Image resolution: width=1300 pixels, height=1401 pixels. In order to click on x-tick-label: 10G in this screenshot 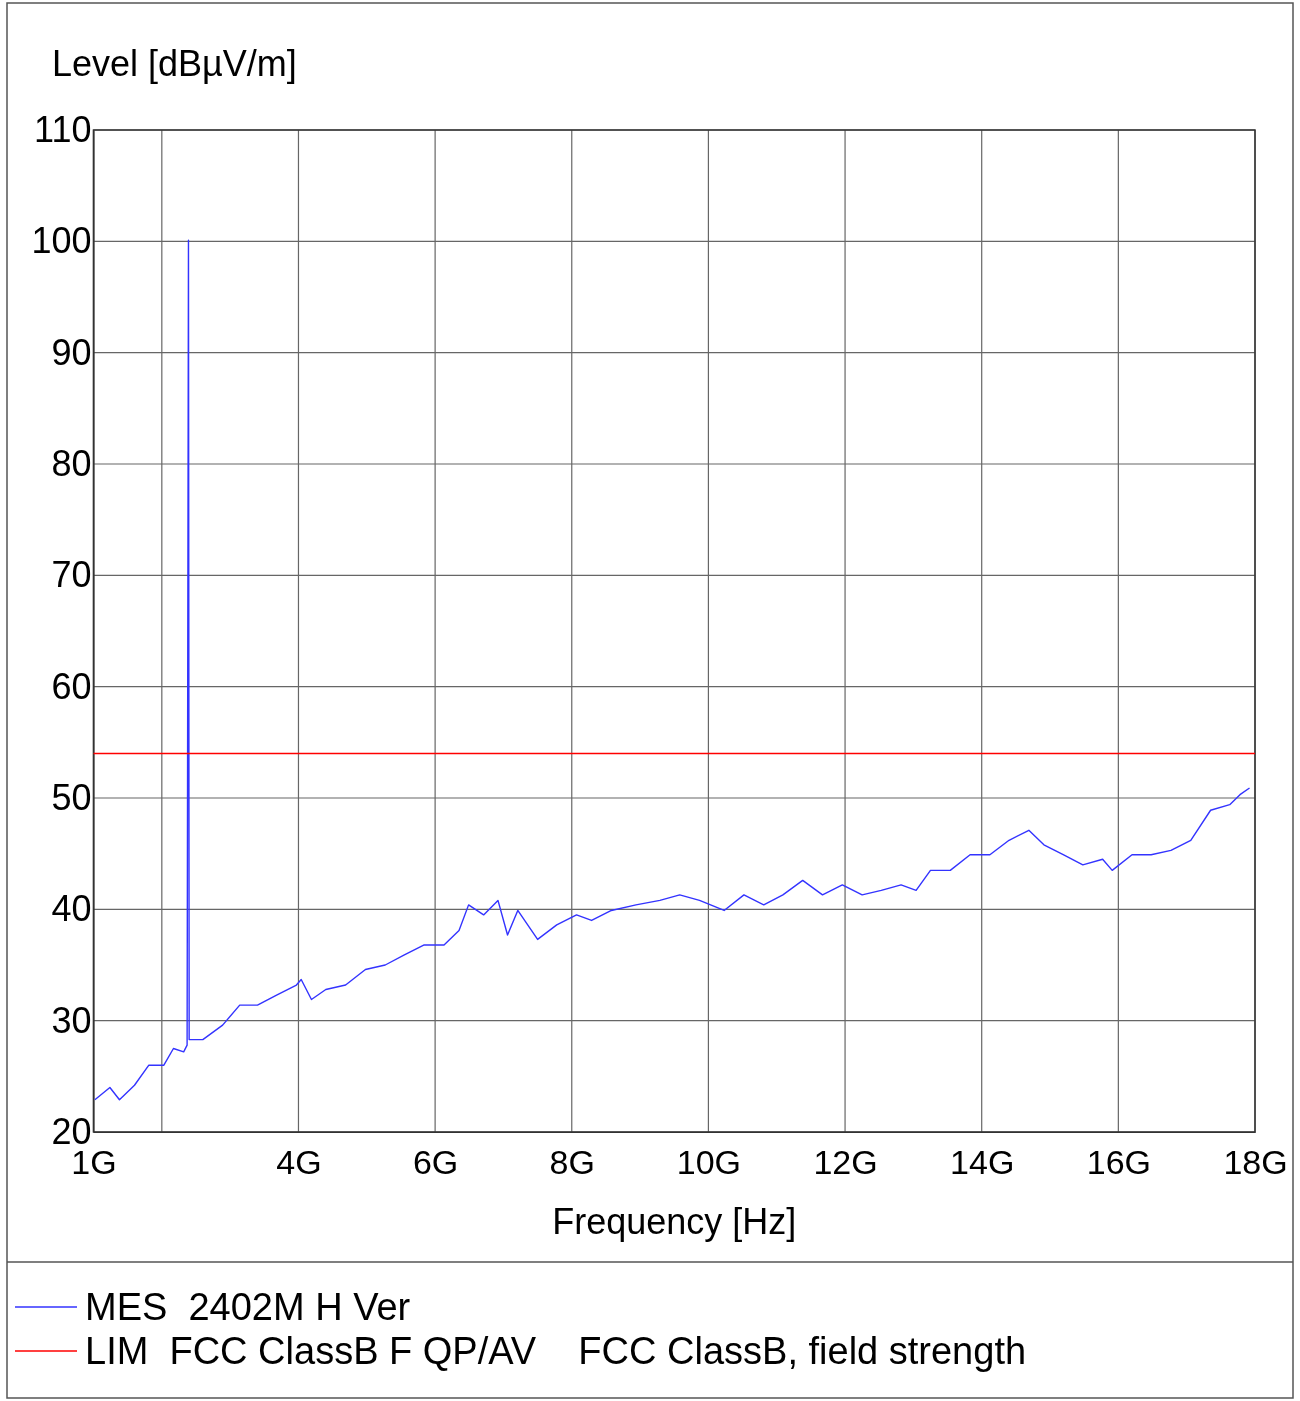, I will do `click(709, 1162)`.